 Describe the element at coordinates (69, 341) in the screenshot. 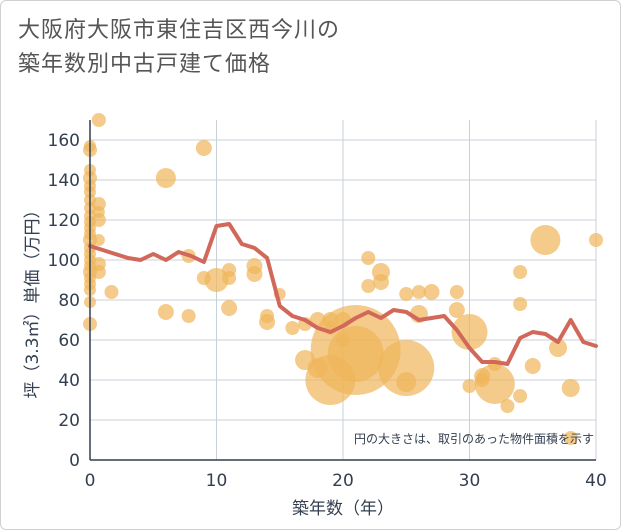

I see `y-tick-label: 60` at that location.